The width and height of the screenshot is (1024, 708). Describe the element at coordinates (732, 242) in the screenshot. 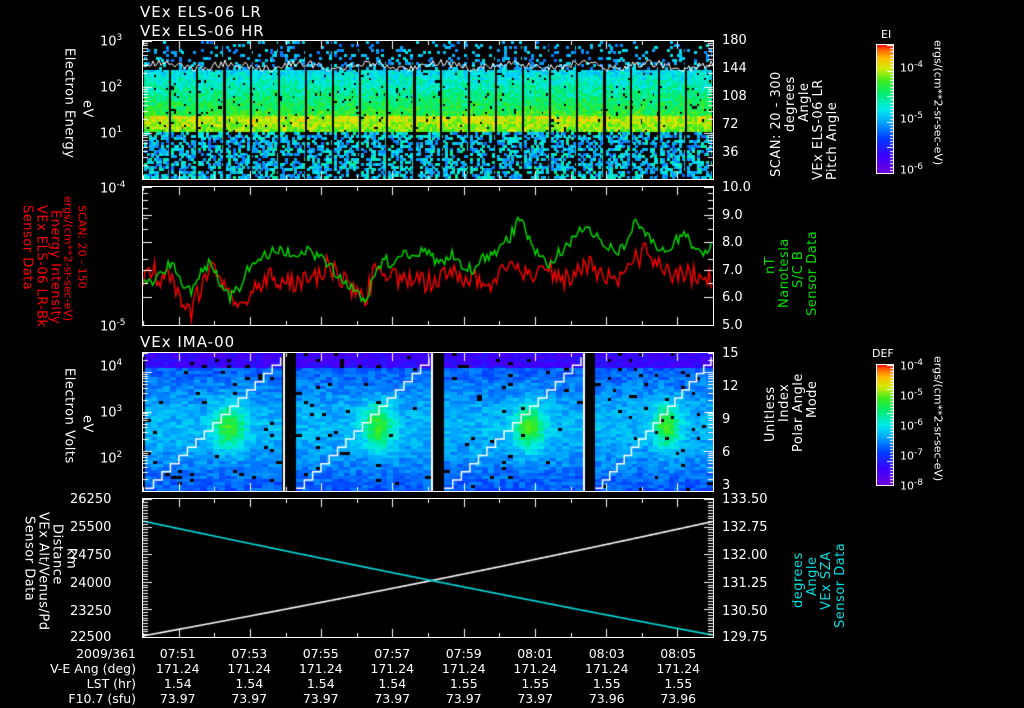

I see `panel2-rtick-8: 8.0` at that location.